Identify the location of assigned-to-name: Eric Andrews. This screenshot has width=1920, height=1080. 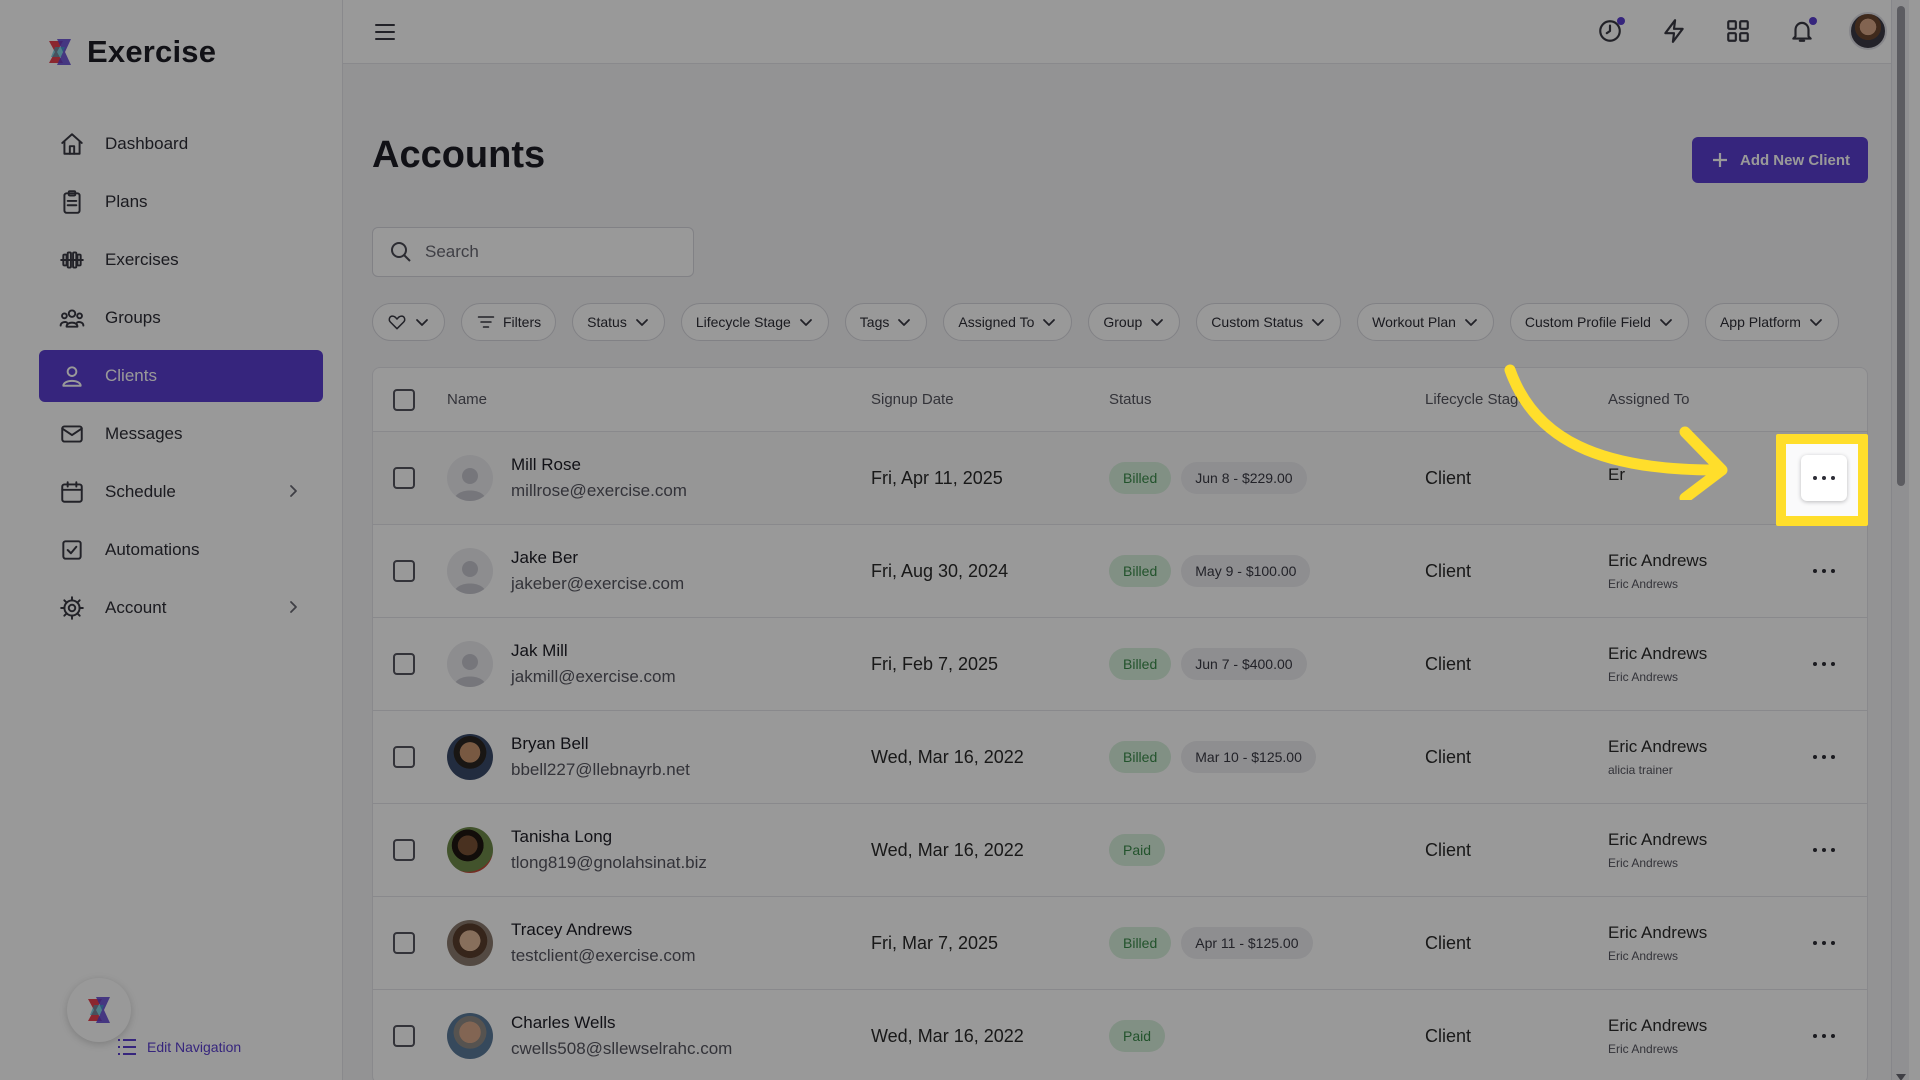
(1658, 560).